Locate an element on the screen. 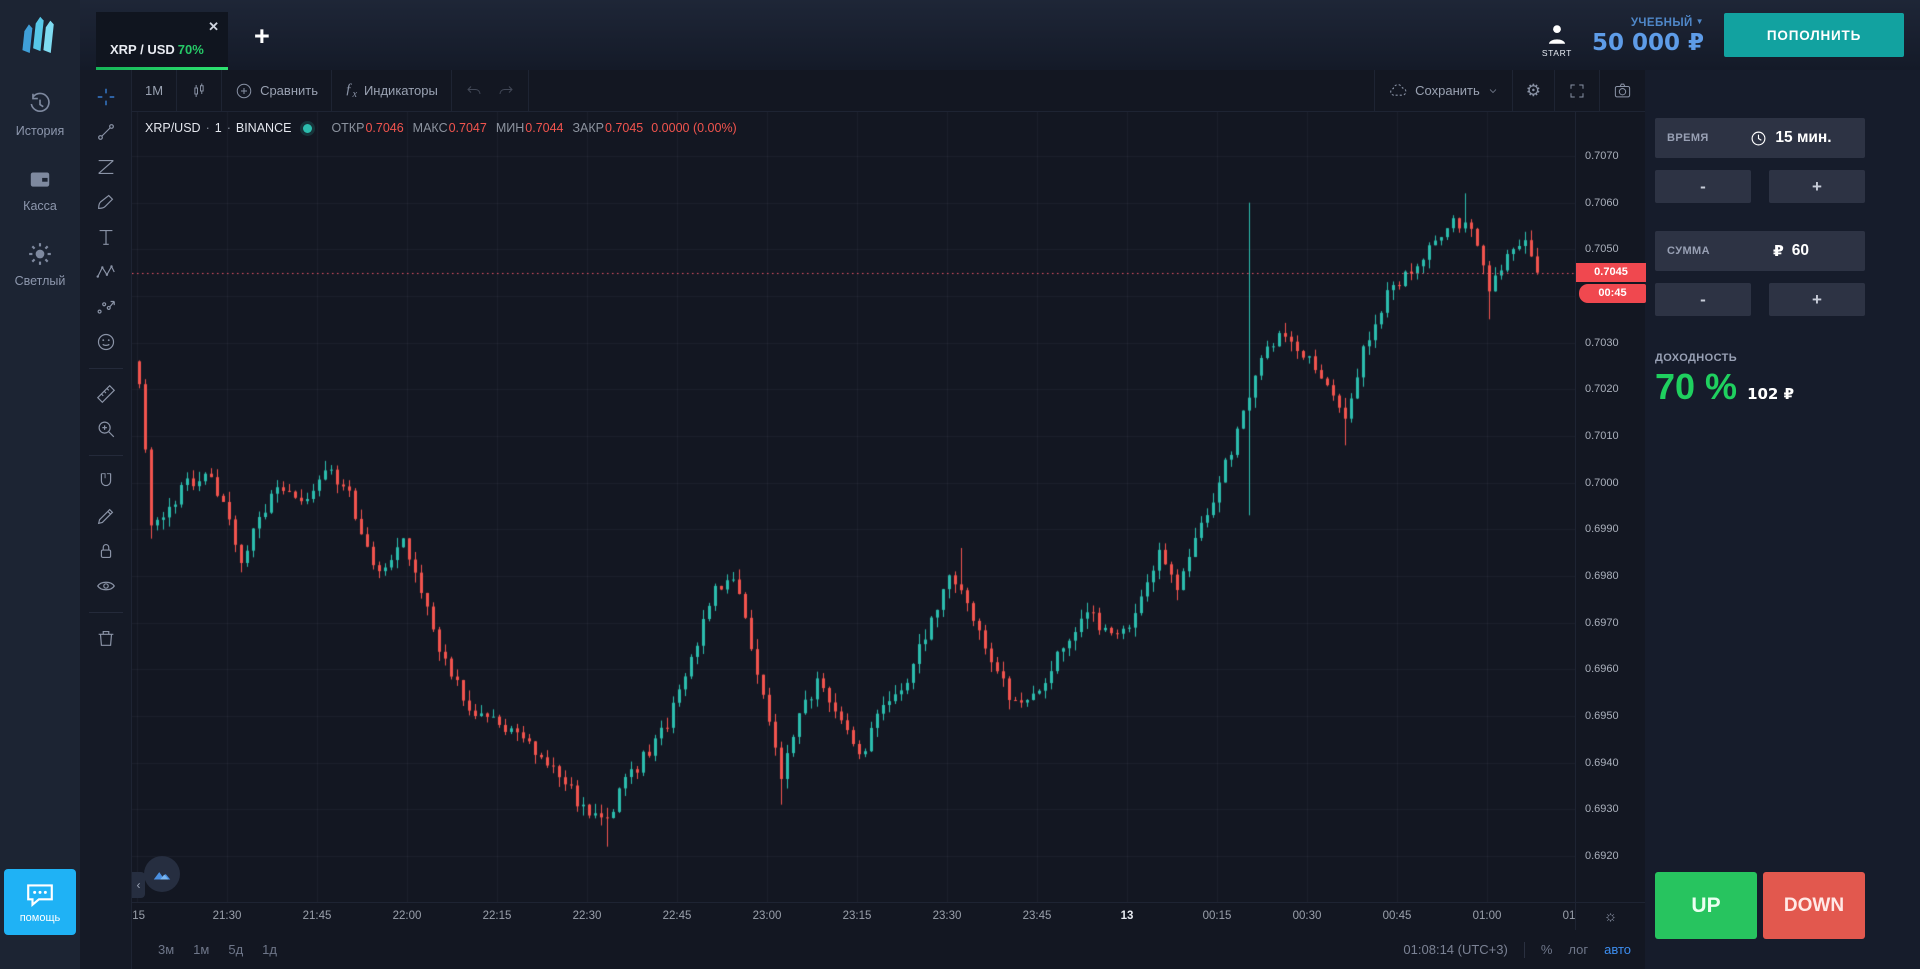 The width and height of the screenshot is (1920, 969). log-scale-button: лог is located at coordinates (1578, 949).